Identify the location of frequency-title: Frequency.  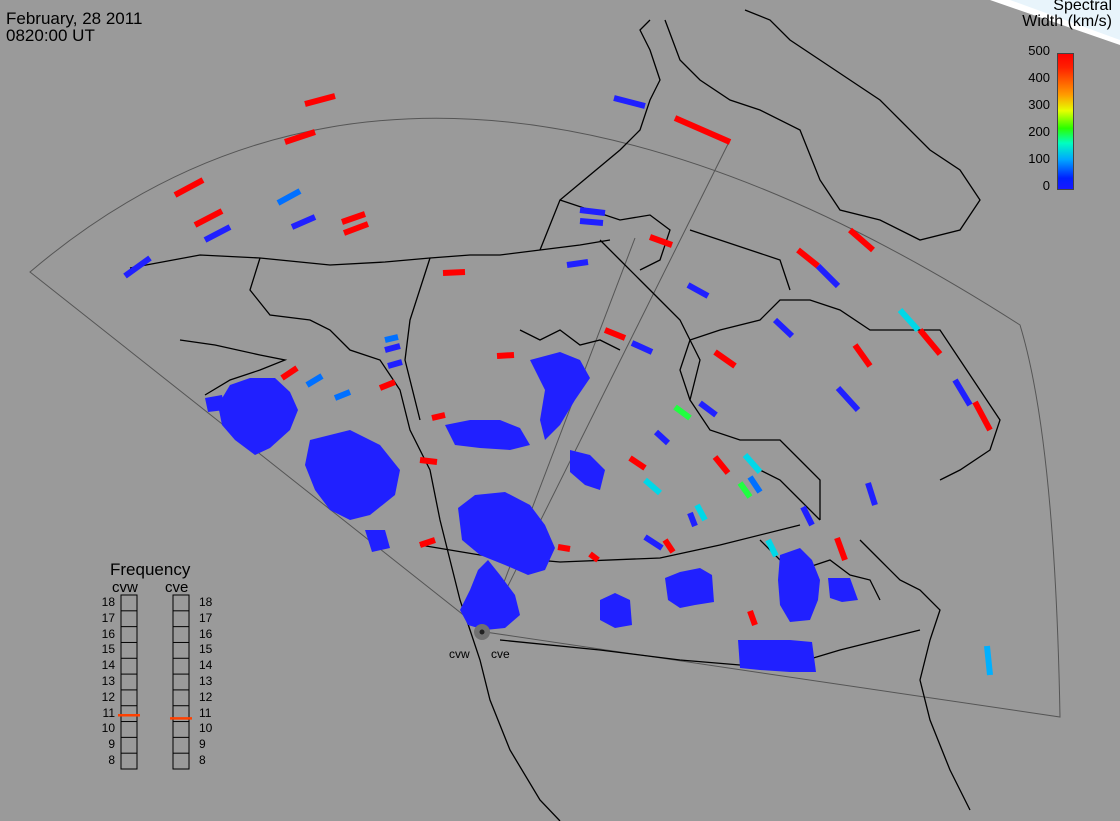
(150, 569).